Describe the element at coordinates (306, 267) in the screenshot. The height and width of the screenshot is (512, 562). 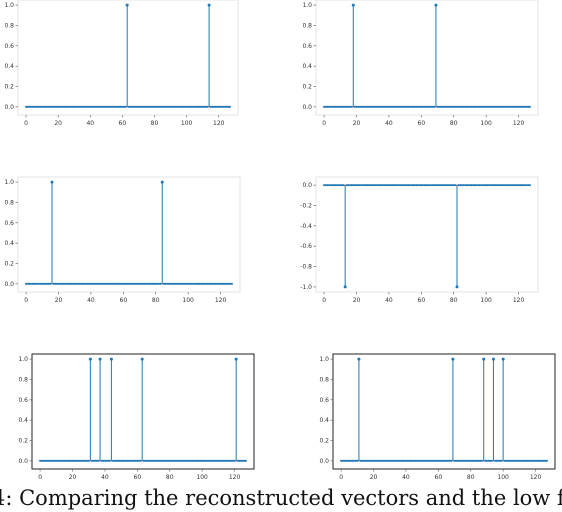
I see `y-tick-label: -0.8` at that location.